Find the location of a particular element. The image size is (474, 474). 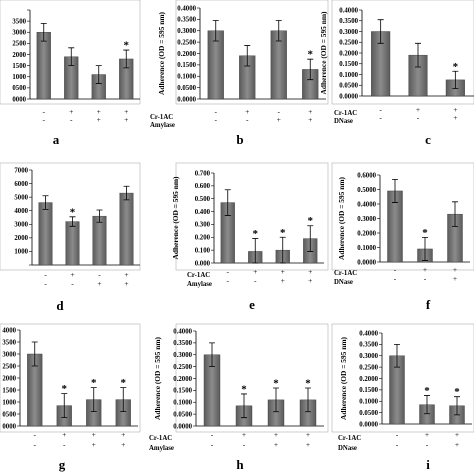

panel-d-condition-sign: + is located at coordinates (99, 283).